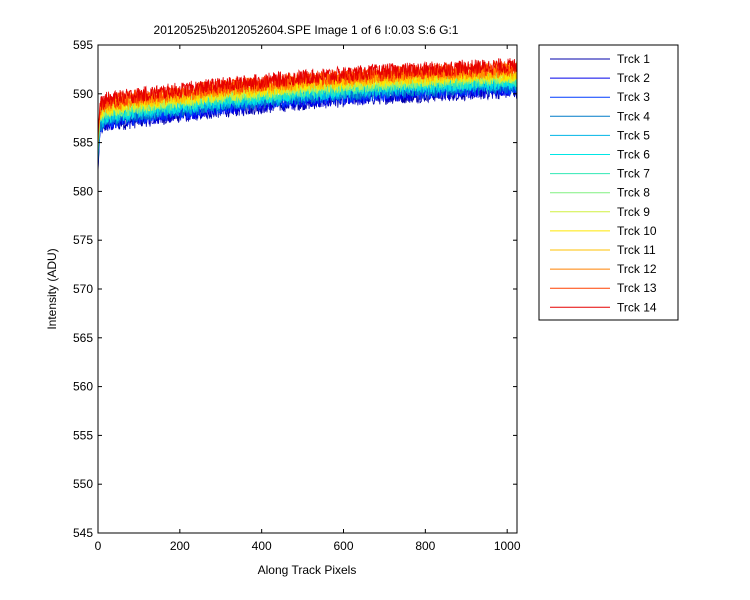 Image resolution: width=750 pixels, height=600 pixels. I want to click on y-tick-label: 590, so click(83, 94).